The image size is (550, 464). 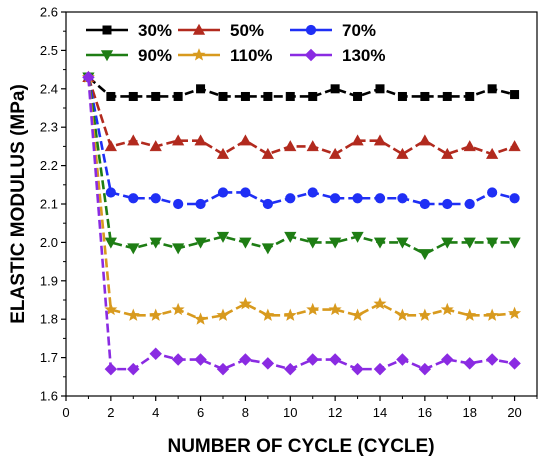 What do you see at coordinates (155, 412) in the screenshot?
I see `x-tick-label: 4` at bounding box center [155, 412].